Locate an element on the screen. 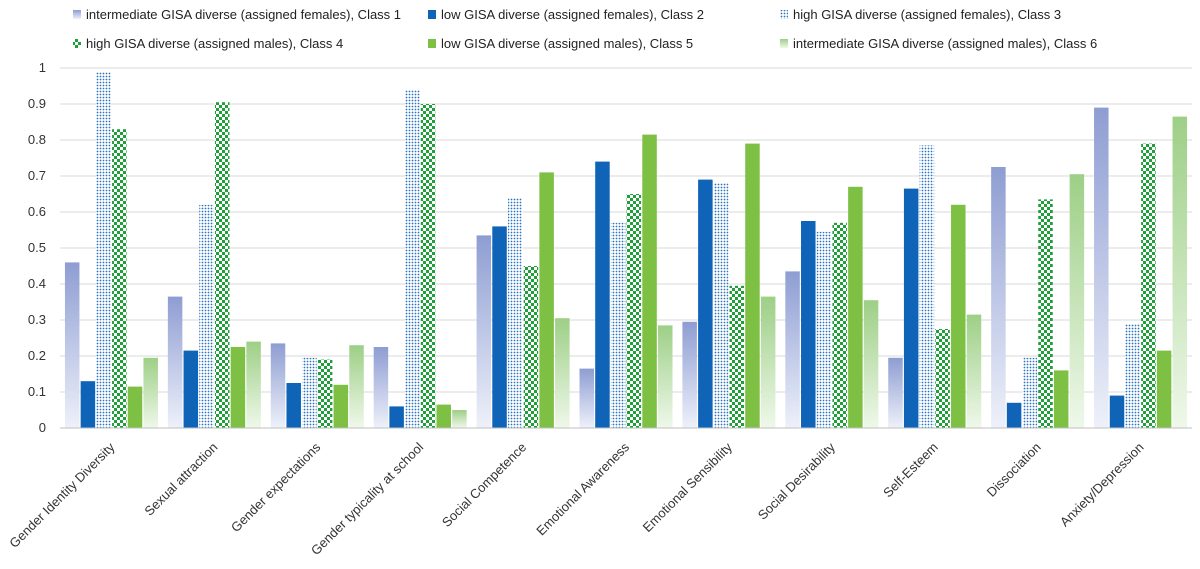  x-tick-label: Social Competence is located at coordinates (484, 485).